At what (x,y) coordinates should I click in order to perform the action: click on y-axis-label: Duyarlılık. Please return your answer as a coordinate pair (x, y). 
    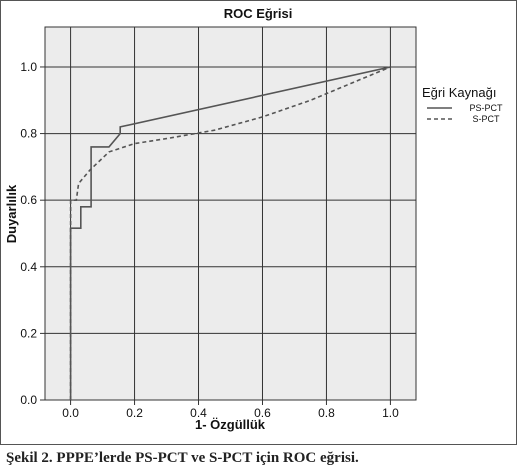
    Looking at the image, I should click on (11, 213).